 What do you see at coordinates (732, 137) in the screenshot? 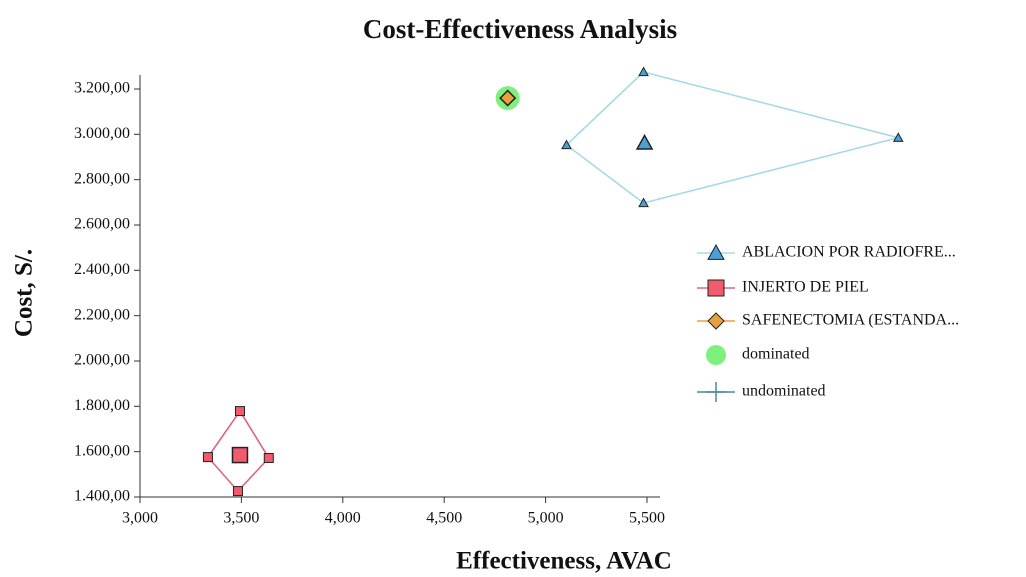
I see `uncertainty-outline` at bounding box center [732, 137].